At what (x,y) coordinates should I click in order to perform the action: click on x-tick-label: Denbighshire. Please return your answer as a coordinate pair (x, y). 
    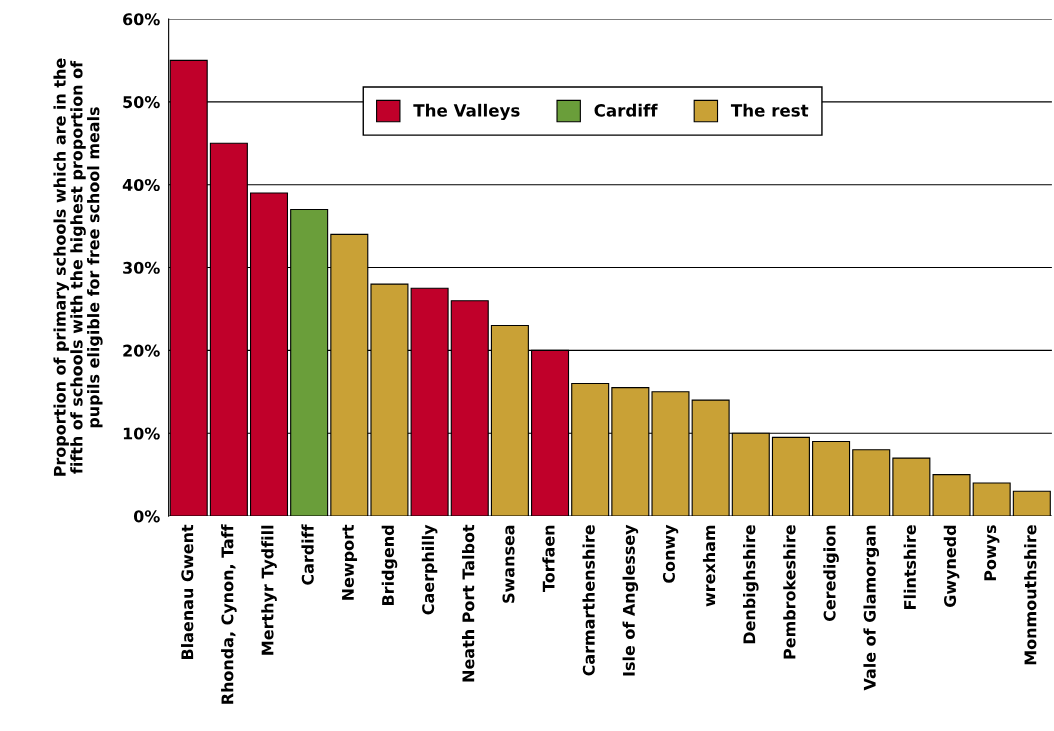
    Looking at the image, I should click on (750, 584).